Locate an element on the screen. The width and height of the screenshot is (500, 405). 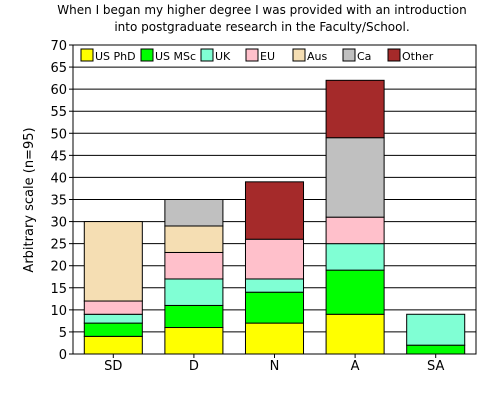
bar-segment-d-eu is located at coordinates (194, 265).